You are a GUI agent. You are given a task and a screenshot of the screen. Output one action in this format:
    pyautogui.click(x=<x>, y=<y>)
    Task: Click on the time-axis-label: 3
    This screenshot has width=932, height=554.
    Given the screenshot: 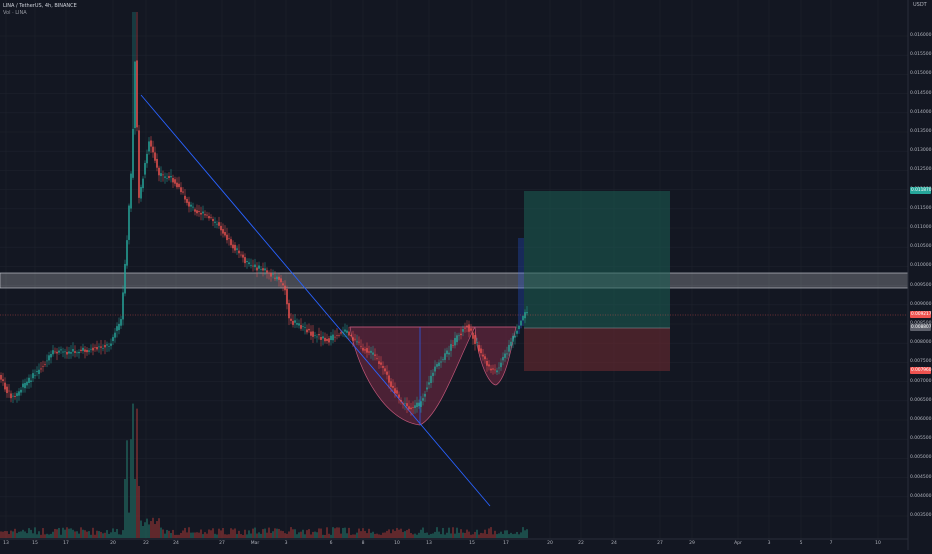 What is the action you would take?
    pyautogui.click(x=769, y=543)
    